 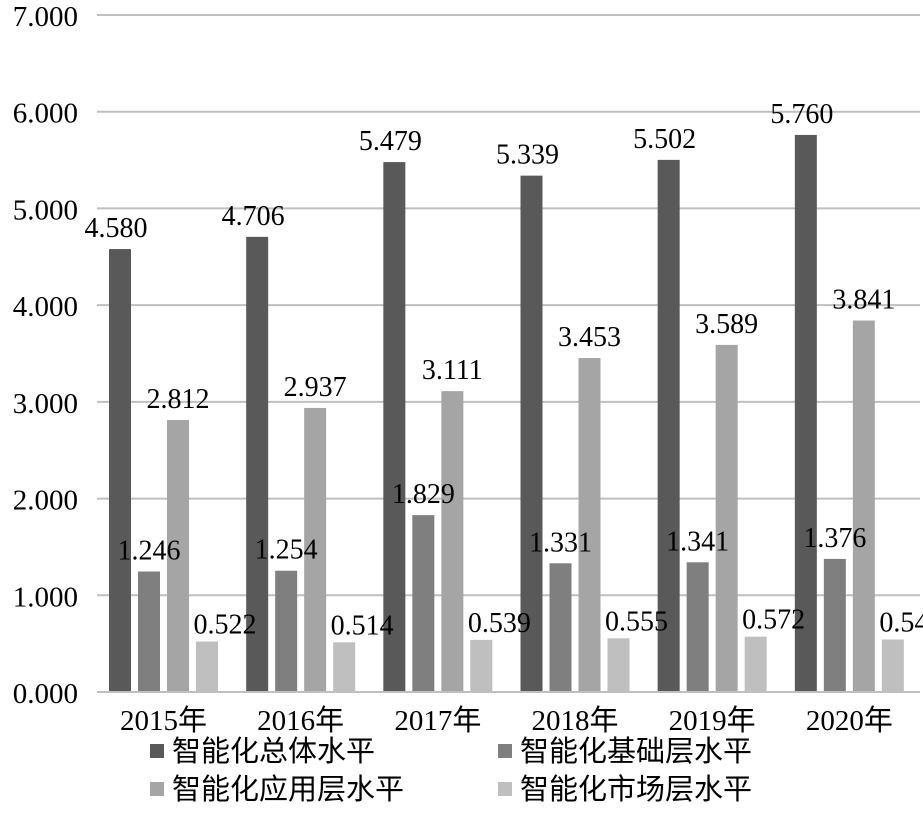 I want to click on data-label: 1.254, so click(x=286, y=550).